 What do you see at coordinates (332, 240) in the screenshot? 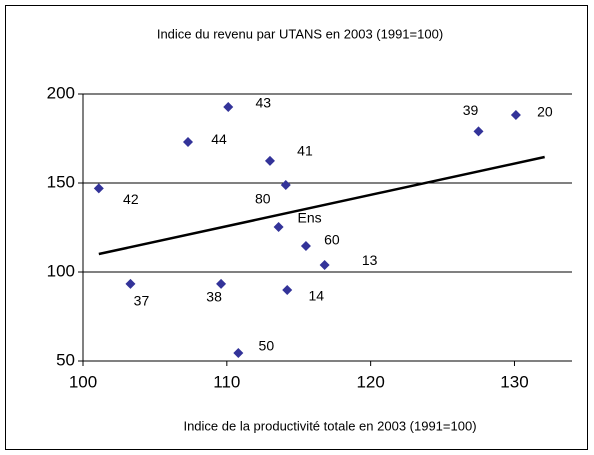
I see `point-label: 60` at bounding box center [332, 240].